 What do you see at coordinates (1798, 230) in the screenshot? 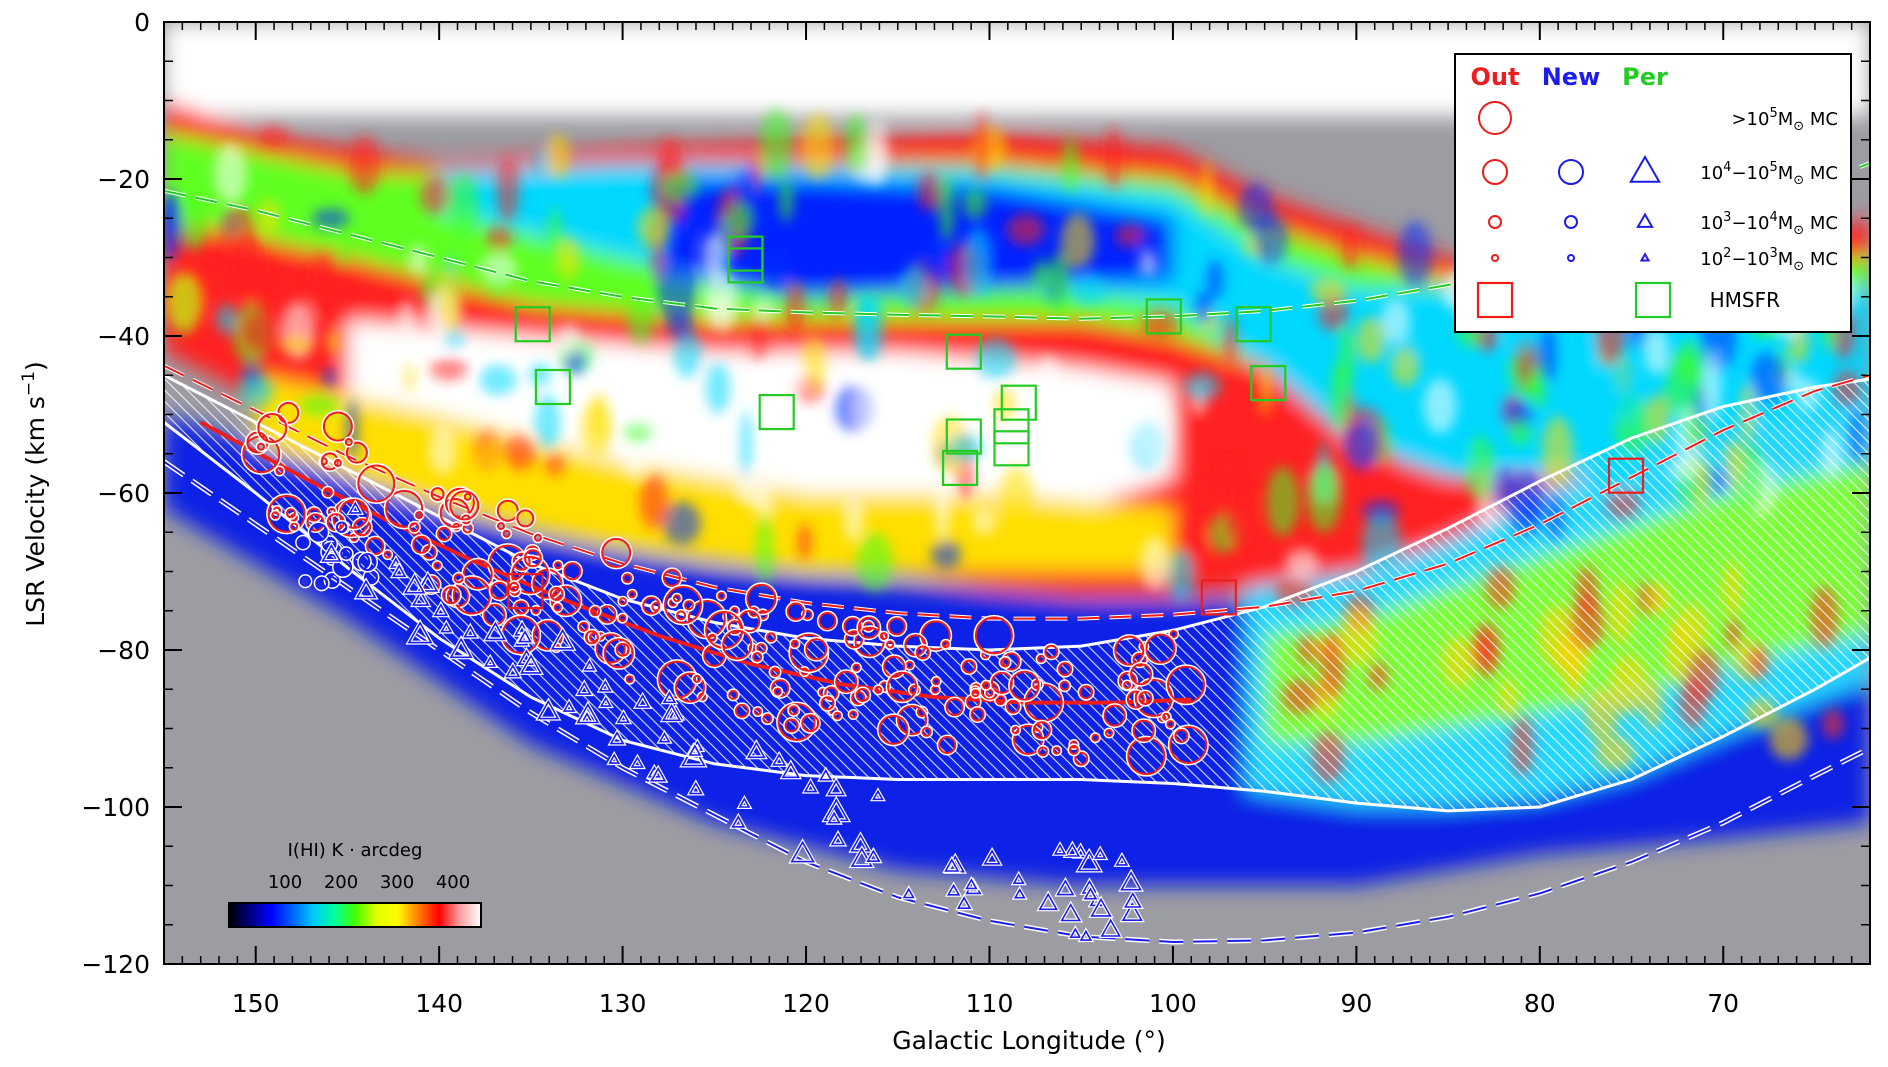
I see `legend-label-sun: ⊙` at bounding box center [1798, 230].